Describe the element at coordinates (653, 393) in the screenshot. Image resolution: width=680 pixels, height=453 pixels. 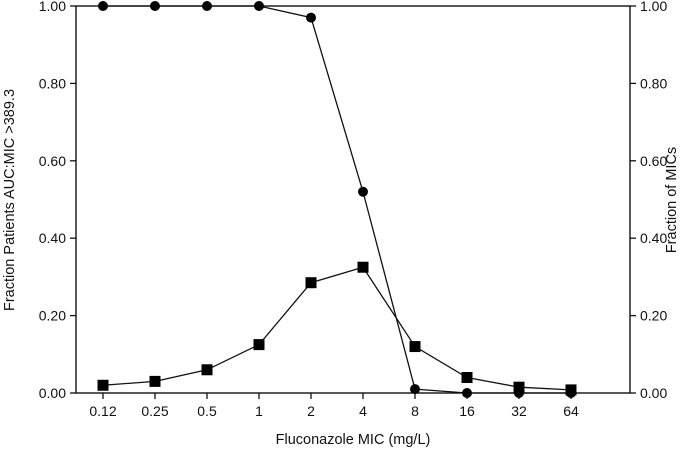
I see `y-tick-label-right: 0.00` at that location.